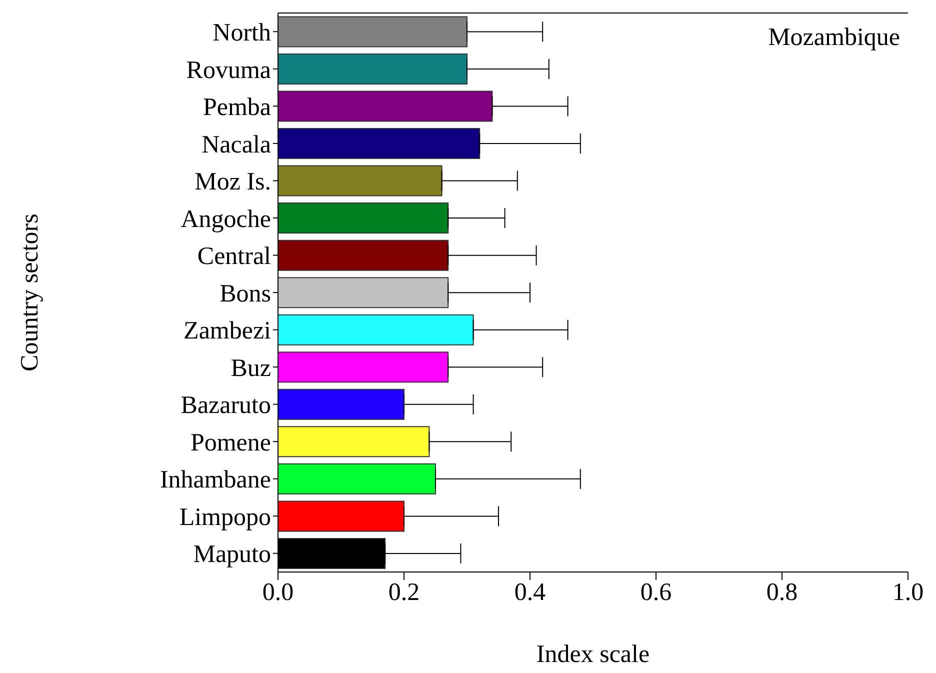 This screenshot has height=673, width=936. I want to click on y-tick-label: Pemba, so click(236, 108).